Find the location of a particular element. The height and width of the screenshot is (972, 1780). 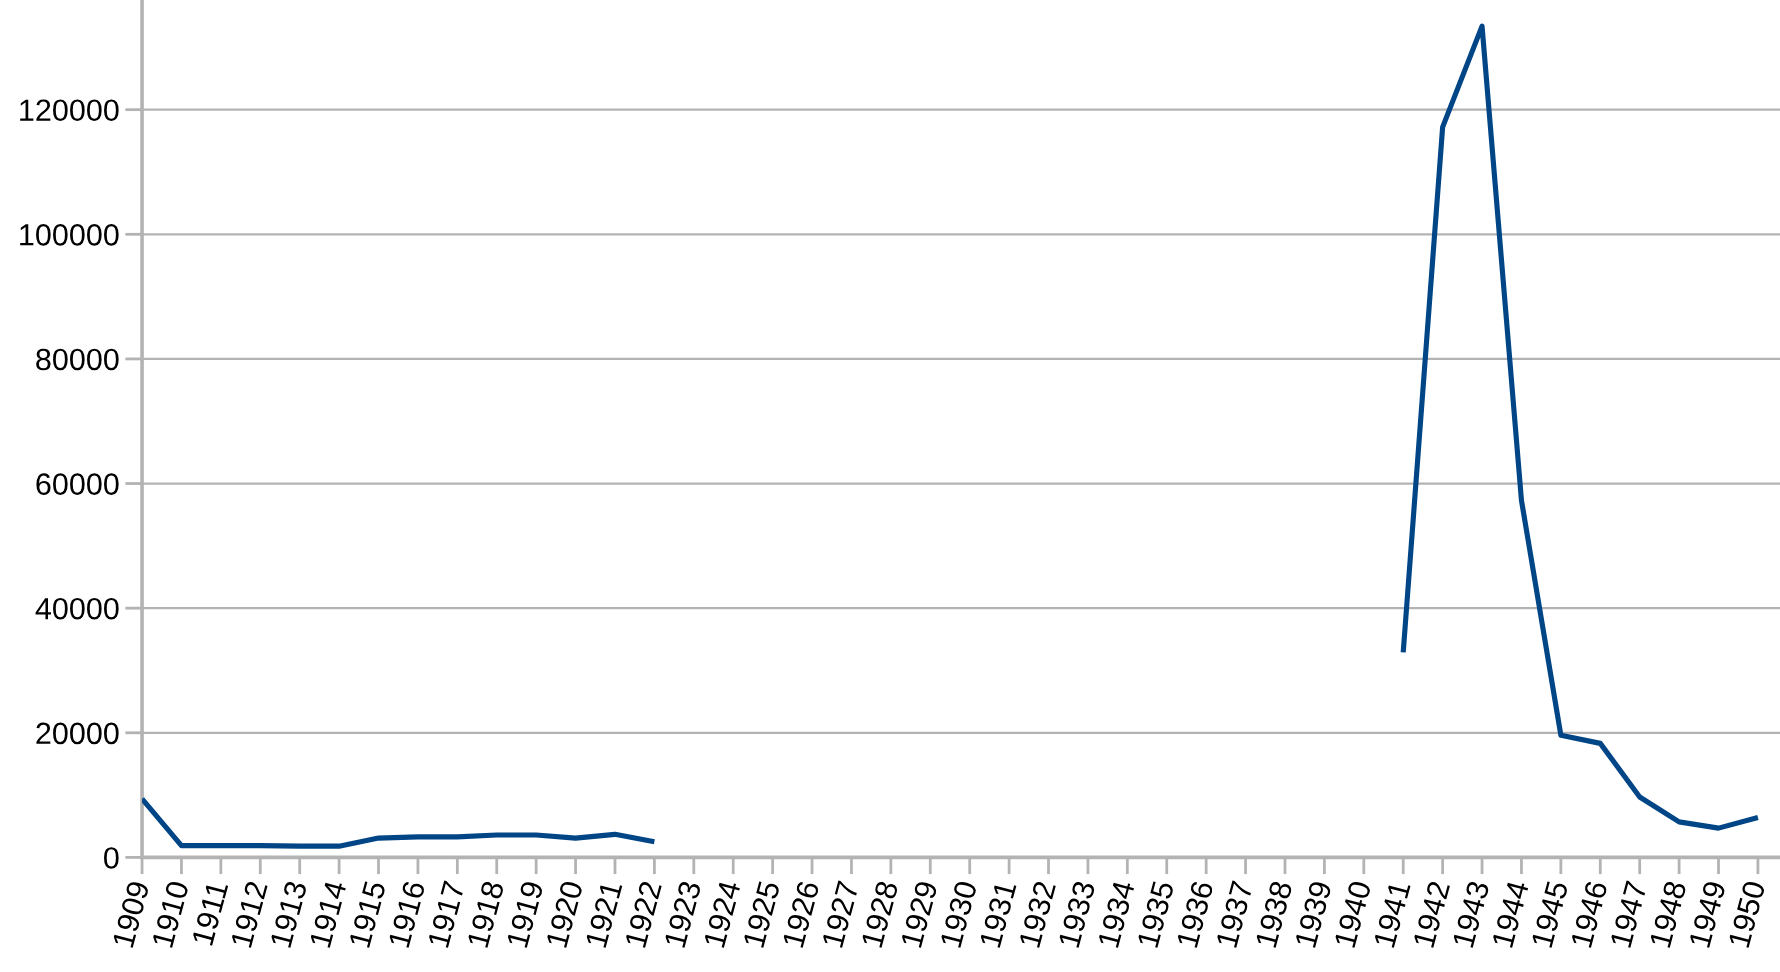

x-tick-label: 1914 is located at coordinates (328, 913).